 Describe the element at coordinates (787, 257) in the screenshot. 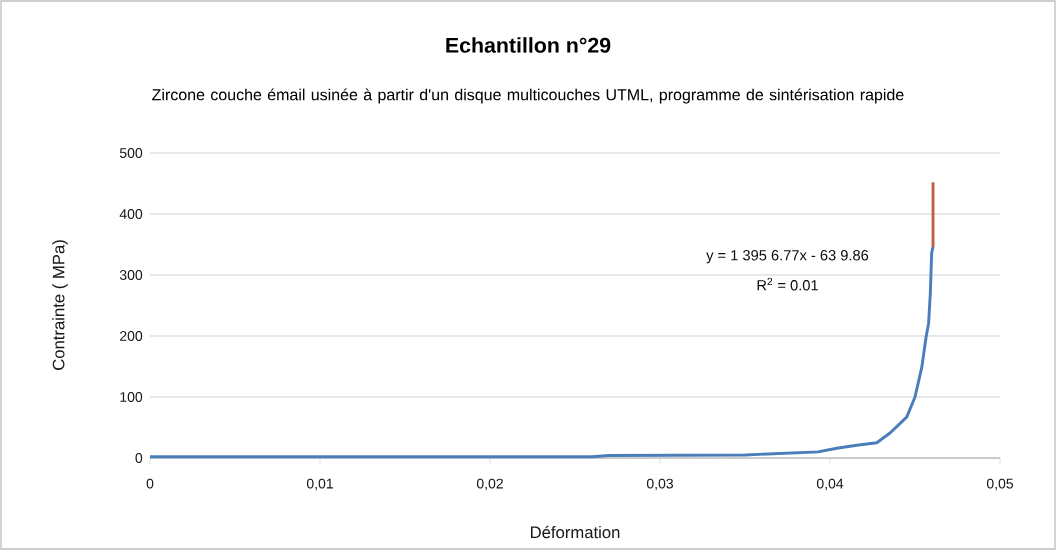

I see `annotation: y = 1 395 6.77x - 63 9.86` at that location.